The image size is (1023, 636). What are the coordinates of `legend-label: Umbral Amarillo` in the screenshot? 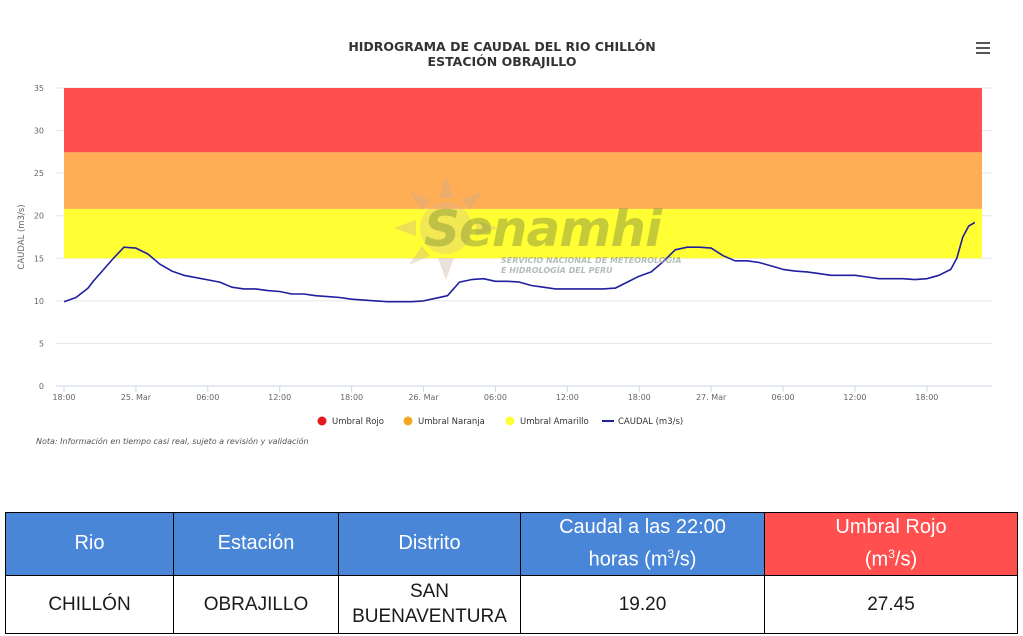 It's located at (554, 422).